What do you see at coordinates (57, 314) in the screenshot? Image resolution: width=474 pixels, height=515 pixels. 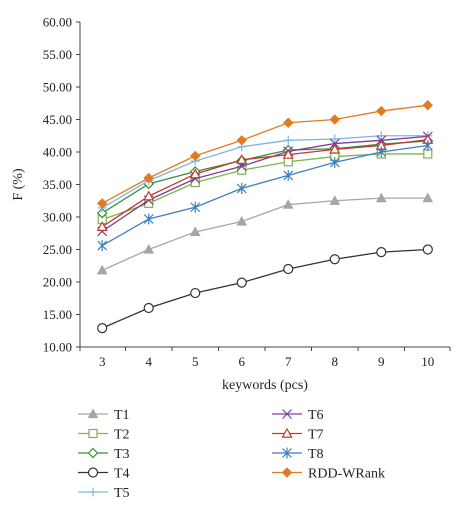 I see `y-tick-label: 15.00` at bounding box center [57, 314].